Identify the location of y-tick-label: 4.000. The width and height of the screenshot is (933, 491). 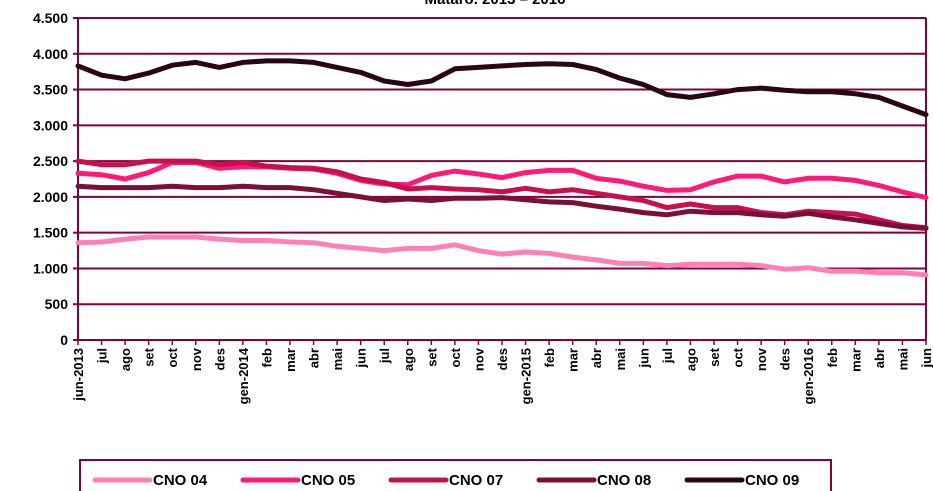
(50, 54).